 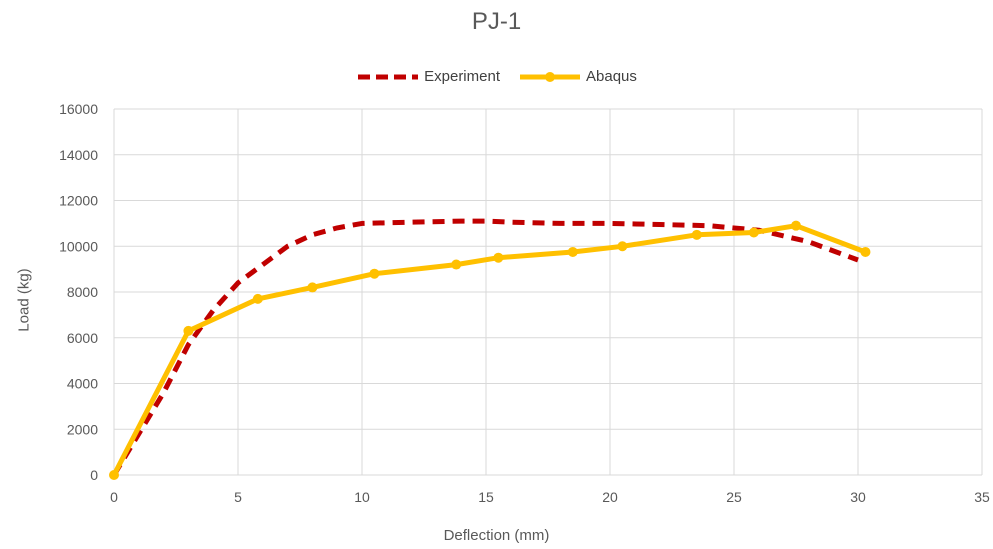 I want to click on y-tick-label: 10000, so click(x=78, y=246).